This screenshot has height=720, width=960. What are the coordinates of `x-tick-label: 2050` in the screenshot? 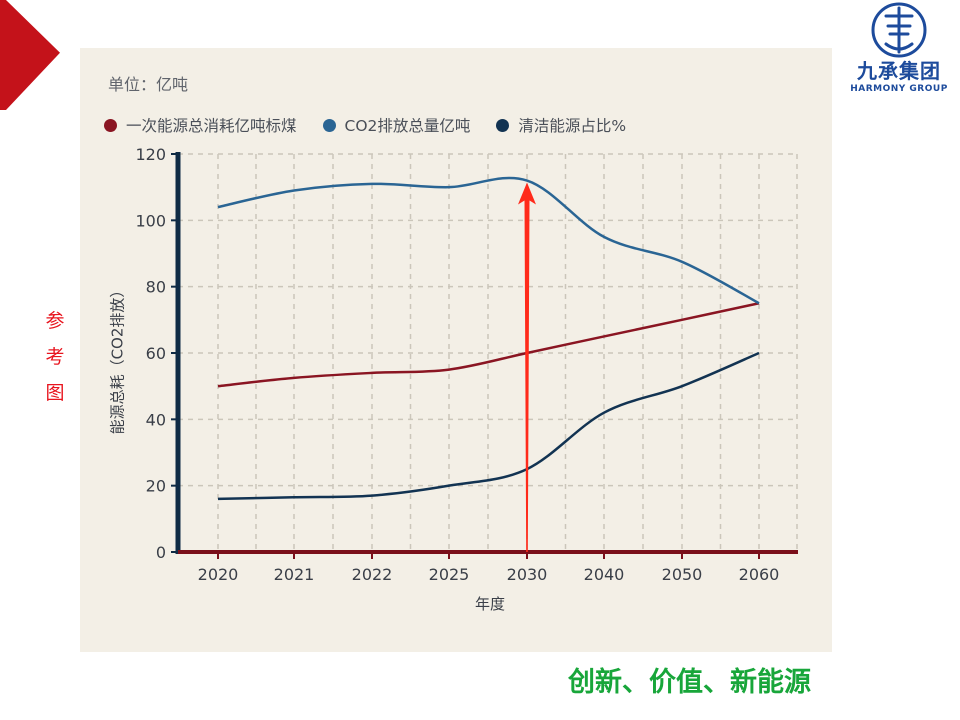 It's located at (682, 574).